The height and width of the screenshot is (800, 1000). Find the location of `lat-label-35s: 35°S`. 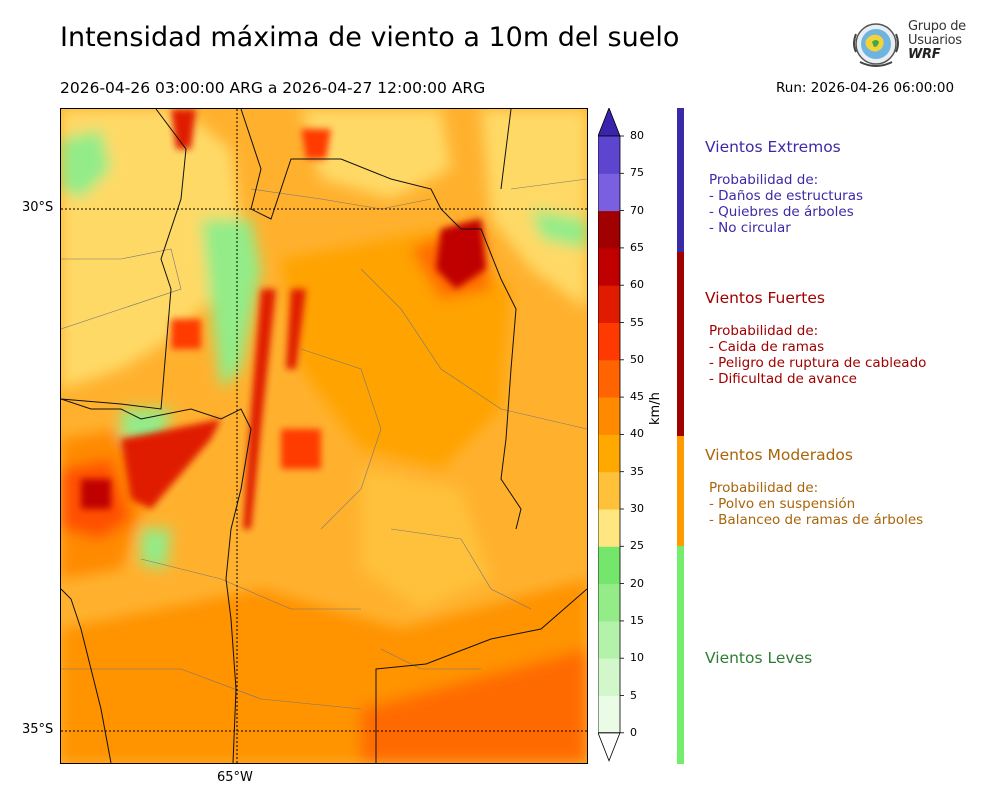

lat-label-35s: 35°S is located at coordinates (38, 729).